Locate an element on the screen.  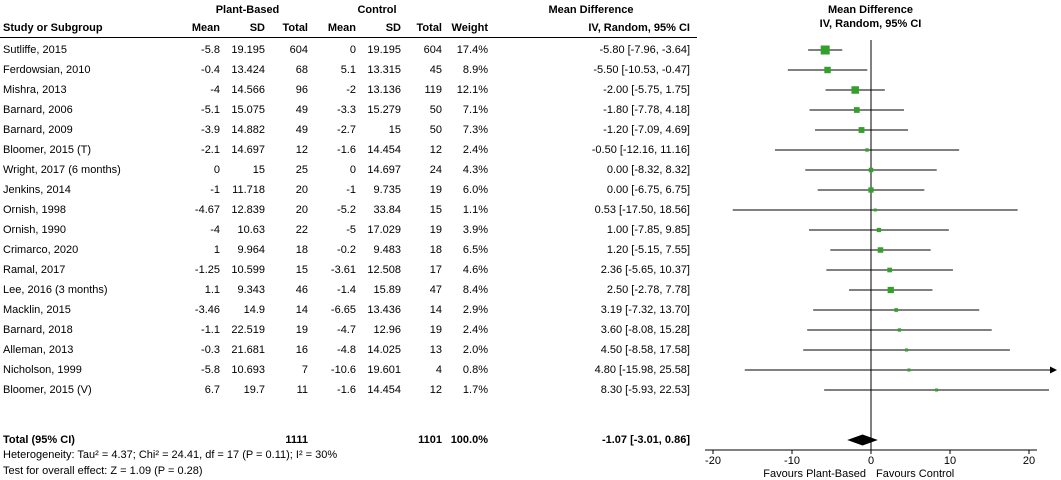
control-sd: 33.84 is located at coordinates (387, 210).